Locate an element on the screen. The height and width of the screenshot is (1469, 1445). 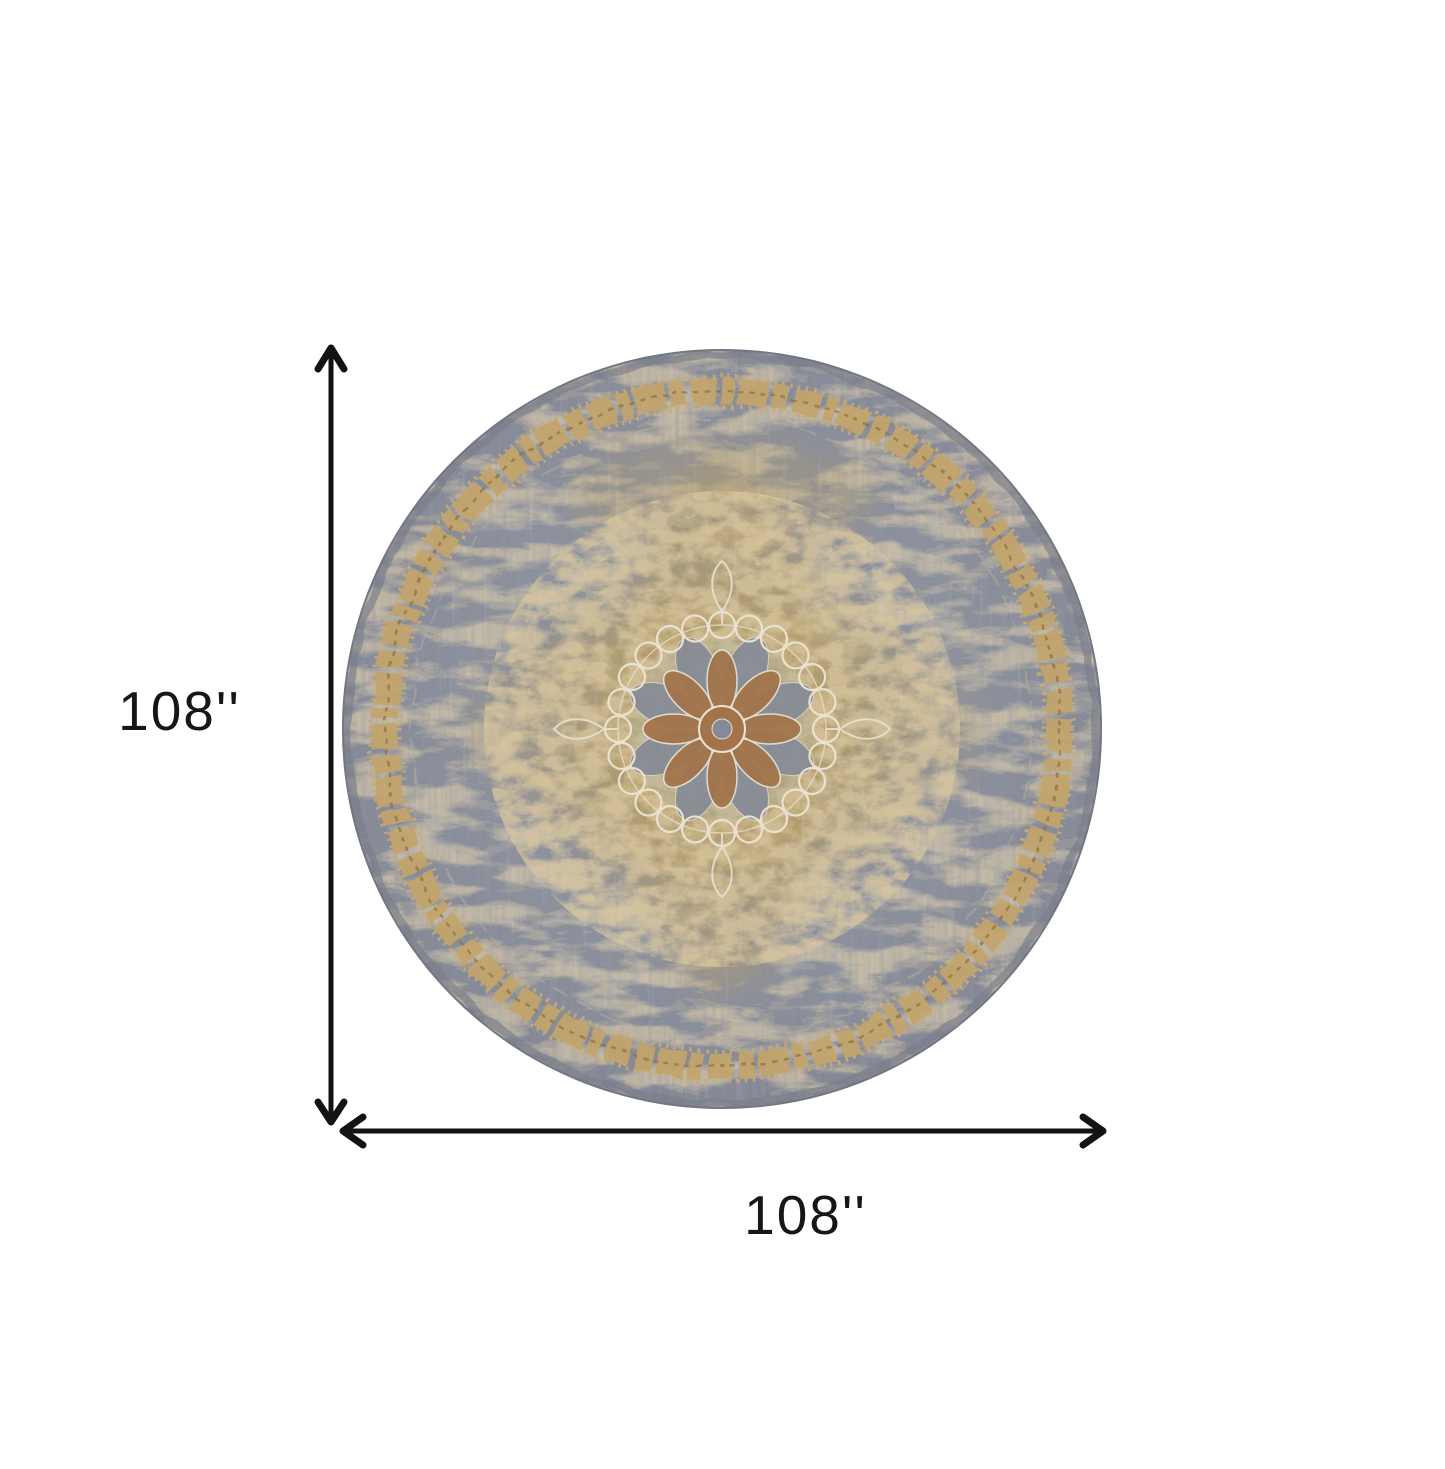
height-dimension-label: 108'' is located at coordinates (179, 711).